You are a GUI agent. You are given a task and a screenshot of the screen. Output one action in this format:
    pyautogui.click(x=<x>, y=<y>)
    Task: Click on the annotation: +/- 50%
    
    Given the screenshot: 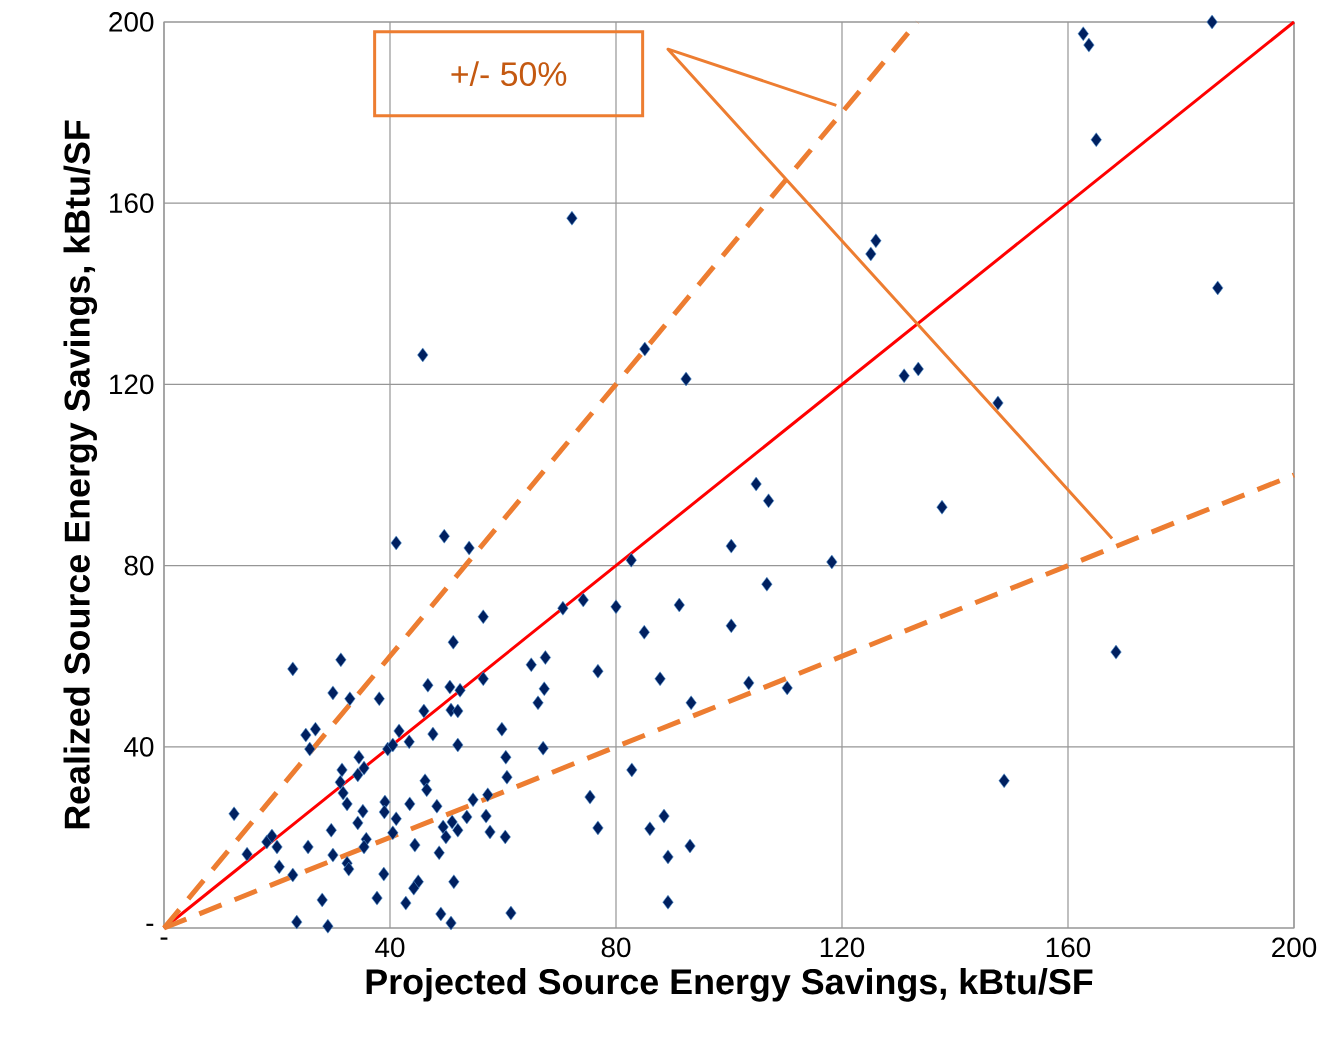 What is the action you would take?
    pyautogui.click(x=509, y=74)
    